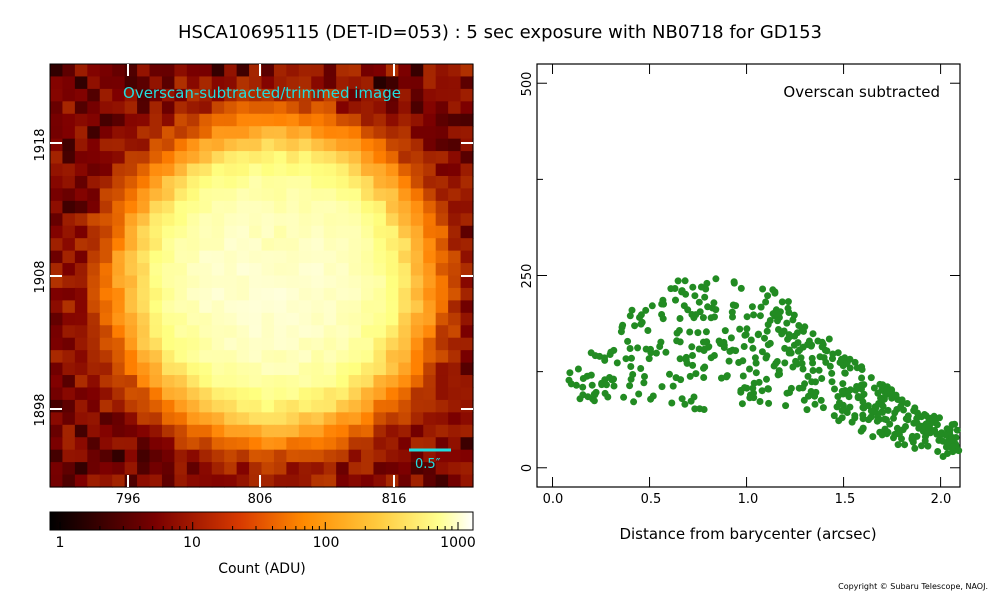 The image size is (1000, 600). What do you see at coordinates (747, 534) in the screenshot?
I see `scatter-x-axis-label: Distance from barycenter (arcsec)` at bounding box center [747, 534].